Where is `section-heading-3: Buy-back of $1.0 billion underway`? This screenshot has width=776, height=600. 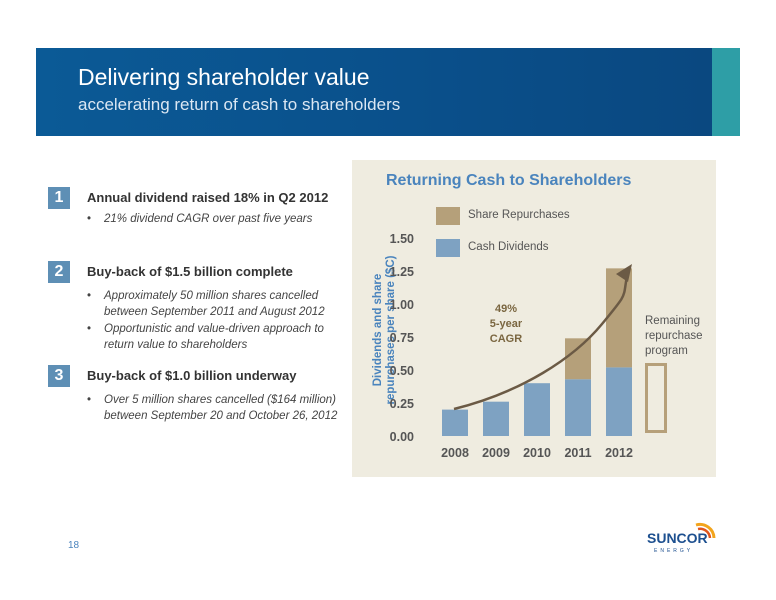
section-heading-3: Buy-back of $1.0 billion underway is located at coordinates (192, 375).